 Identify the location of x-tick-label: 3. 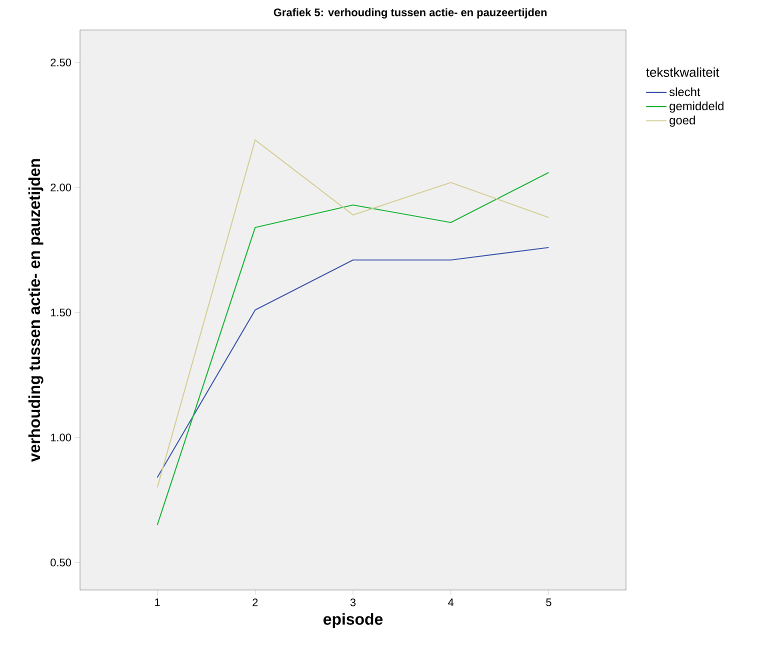
(353, 602).